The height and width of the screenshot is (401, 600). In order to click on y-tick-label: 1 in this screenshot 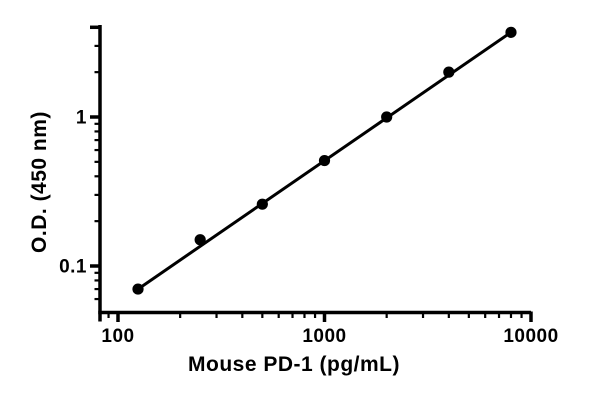, I will do `click(81, 118)`.